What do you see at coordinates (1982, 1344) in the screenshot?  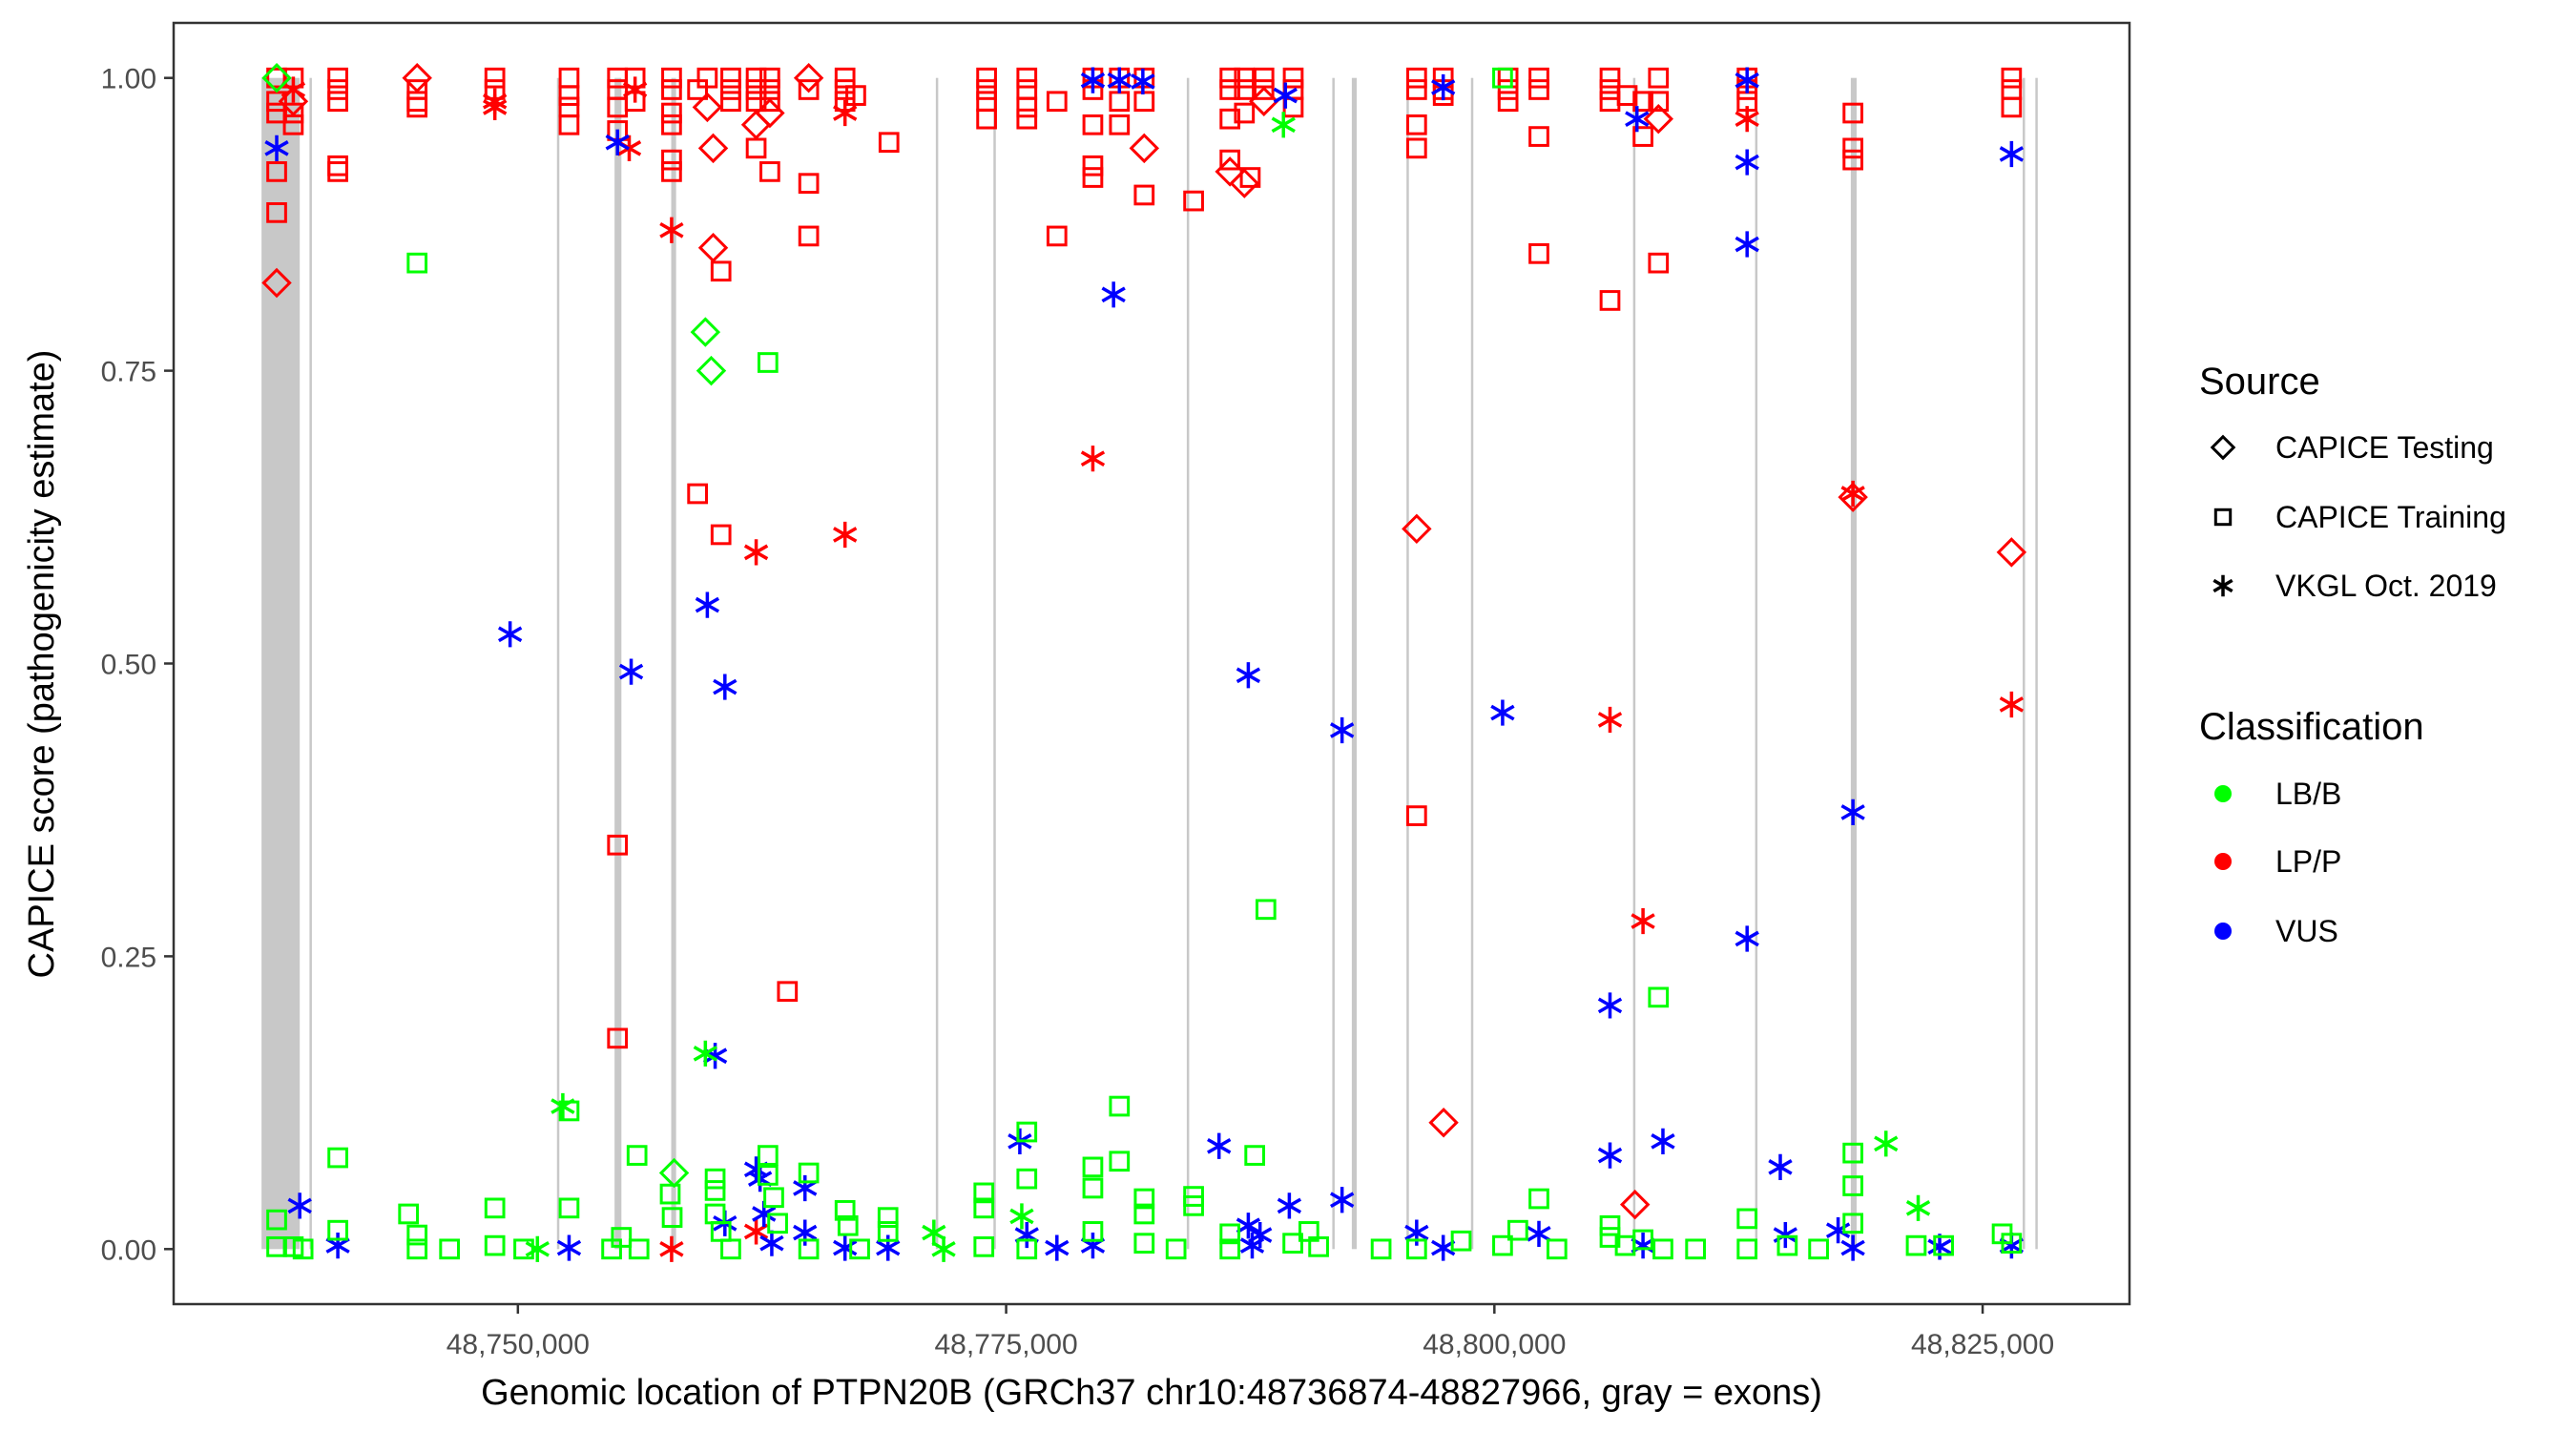 I see `x-tick-label: 48,825,000` at bounding box center [1982, 1344].